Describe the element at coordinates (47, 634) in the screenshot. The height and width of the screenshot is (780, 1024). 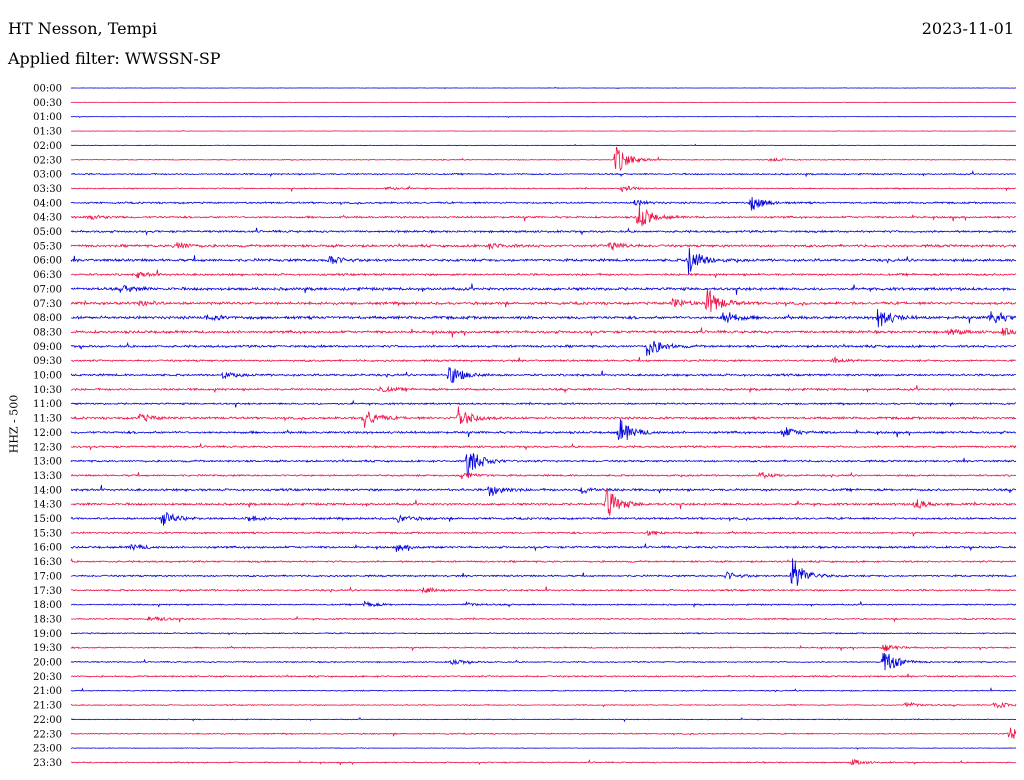
I see `time-tick-label: 19:00` at that location.